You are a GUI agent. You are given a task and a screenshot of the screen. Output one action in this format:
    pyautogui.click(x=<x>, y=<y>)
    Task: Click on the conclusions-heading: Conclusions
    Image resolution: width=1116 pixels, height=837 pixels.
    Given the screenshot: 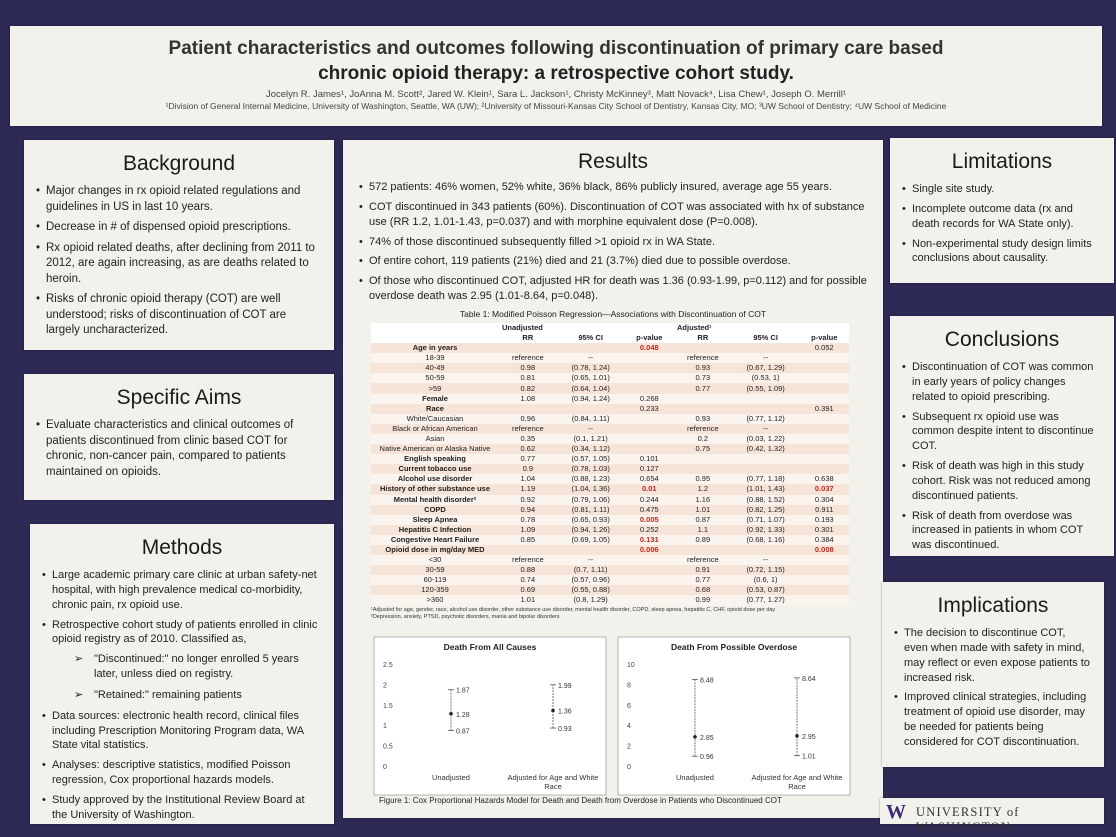 What is the action you would take?
    pyautogui.click(x=1002, y=339)
    